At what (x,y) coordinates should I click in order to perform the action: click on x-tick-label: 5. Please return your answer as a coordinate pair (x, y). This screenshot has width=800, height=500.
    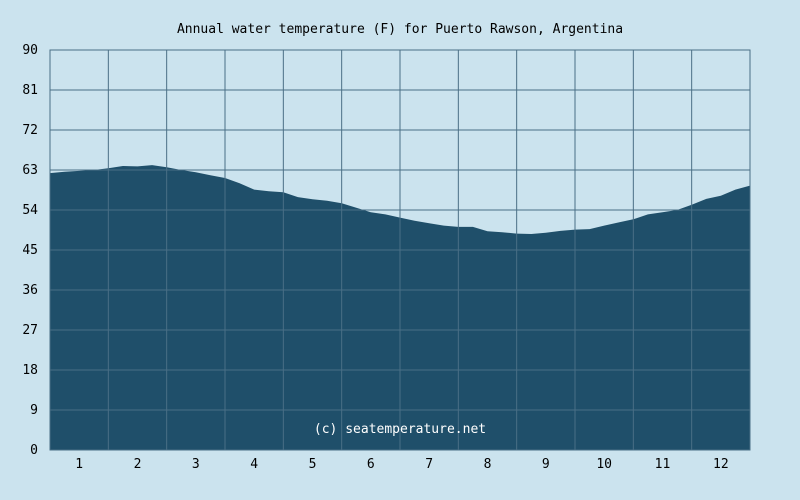
    Looking at the image, I should click on (313, 464).